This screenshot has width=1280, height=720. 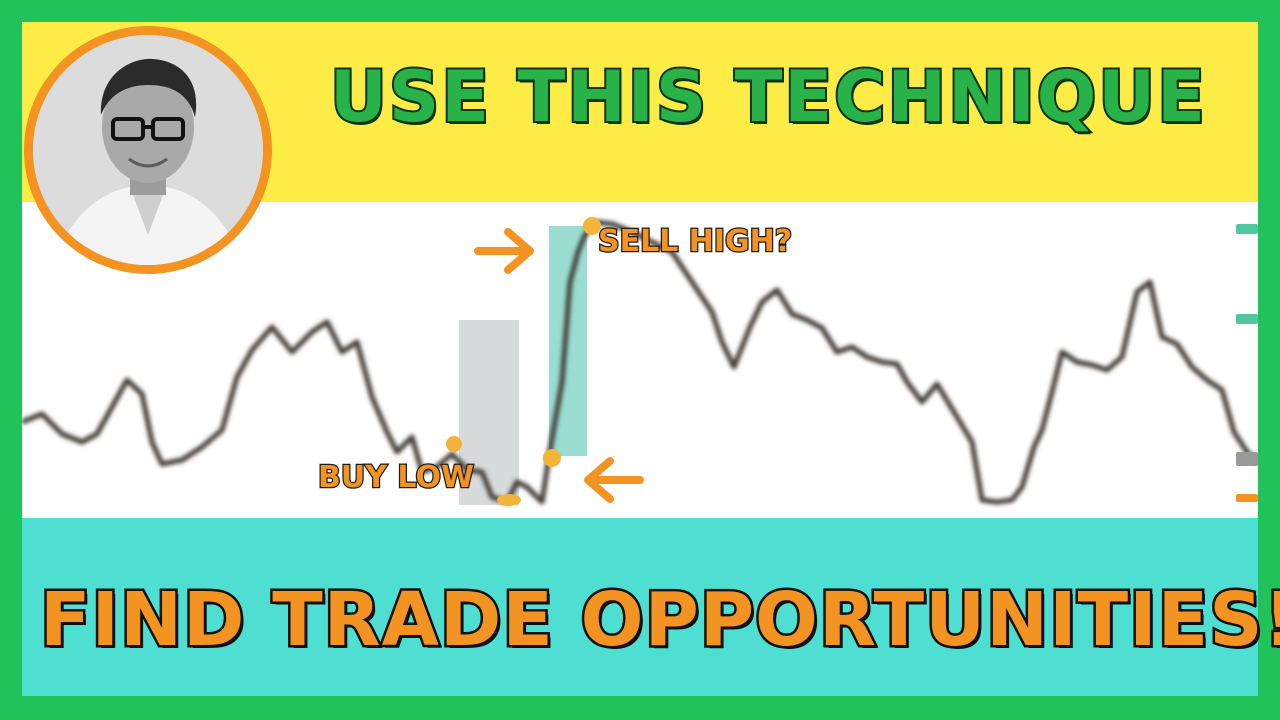 What do you see at coordinates (489, 412) in the screenshot?
I see `buy-zone-highlight` at bounding box center [489, 412].